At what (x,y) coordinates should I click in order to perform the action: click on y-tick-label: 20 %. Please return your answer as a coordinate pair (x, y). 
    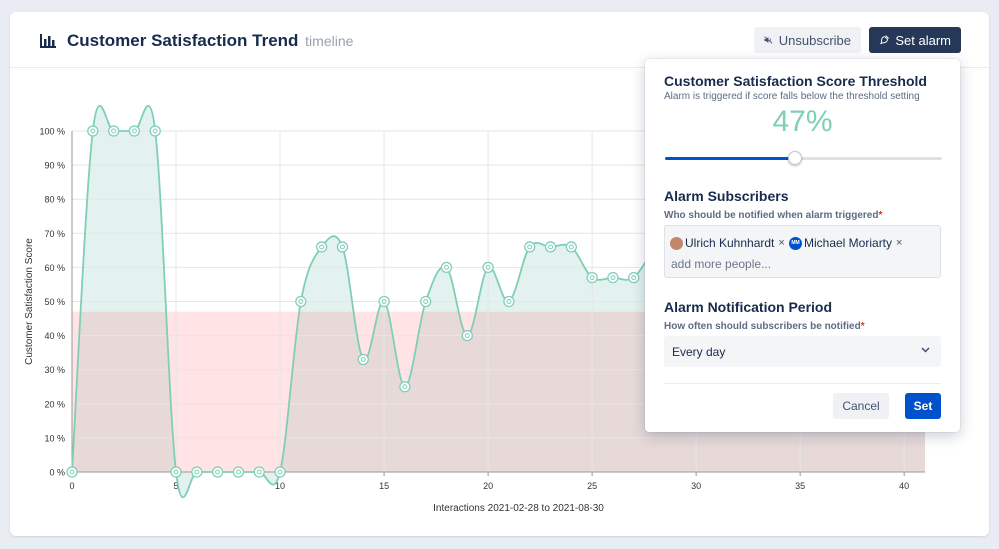
    Looking at the image, I should click on (54, 404).